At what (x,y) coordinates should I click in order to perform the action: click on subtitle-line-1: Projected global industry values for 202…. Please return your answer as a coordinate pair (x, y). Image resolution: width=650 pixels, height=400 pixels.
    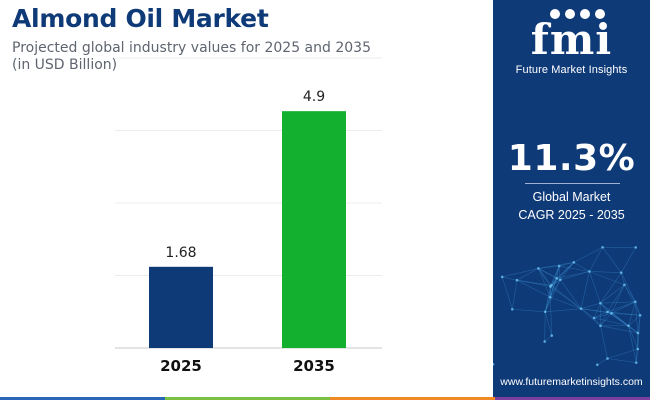
    Looking at the image, I should click on (191, 48).